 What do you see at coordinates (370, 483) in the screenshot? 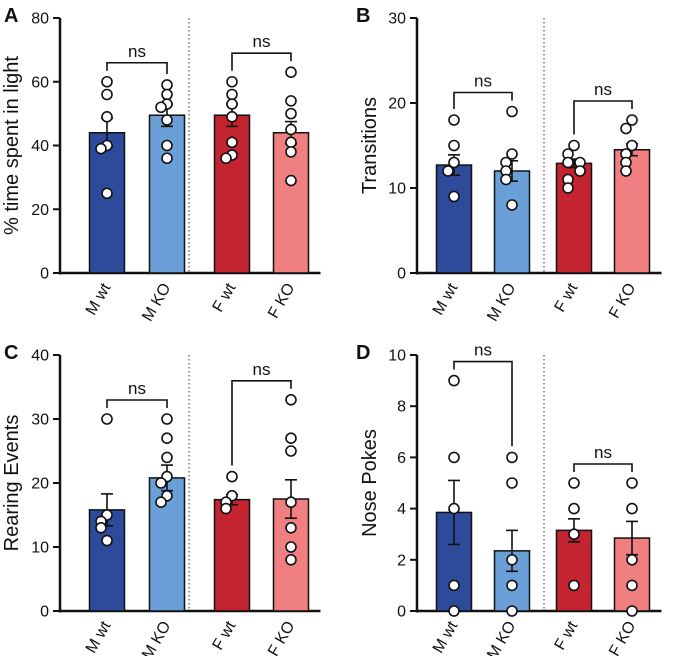
I see `y-axis-label: Nose Pokes` at bounding box center [370, 483].